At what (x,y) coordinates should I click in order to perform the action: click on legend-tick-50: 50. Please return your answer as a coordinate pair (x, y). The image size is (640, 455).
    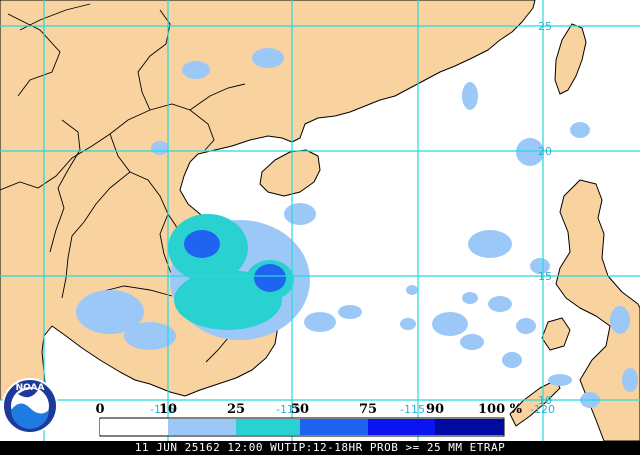
    Looking at the image, I should click on (300, 409).